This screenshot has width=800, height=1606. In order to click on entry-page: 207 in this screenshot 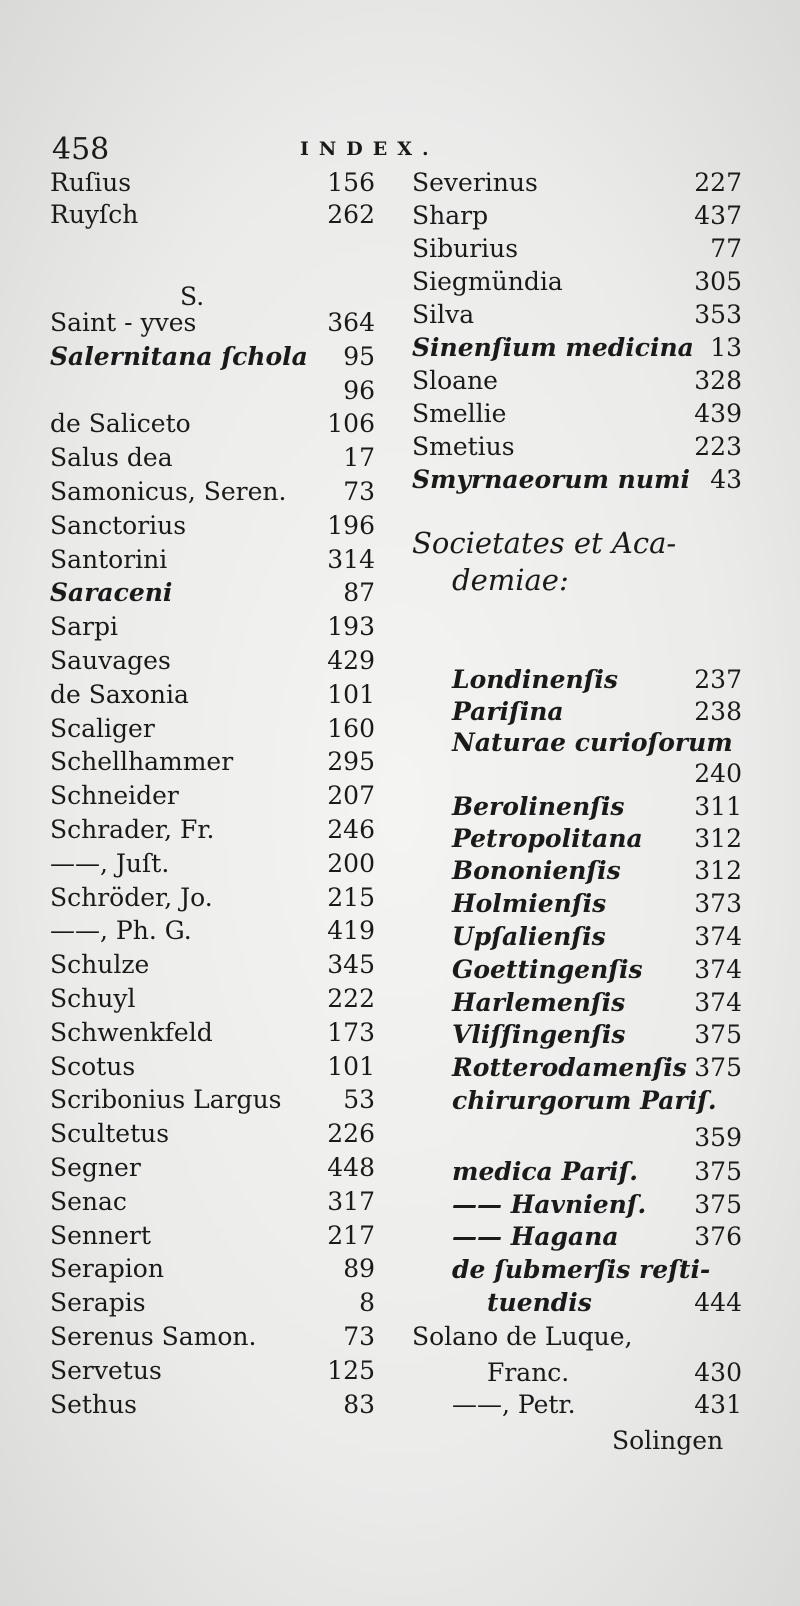, I will do `click(351, 795)`.